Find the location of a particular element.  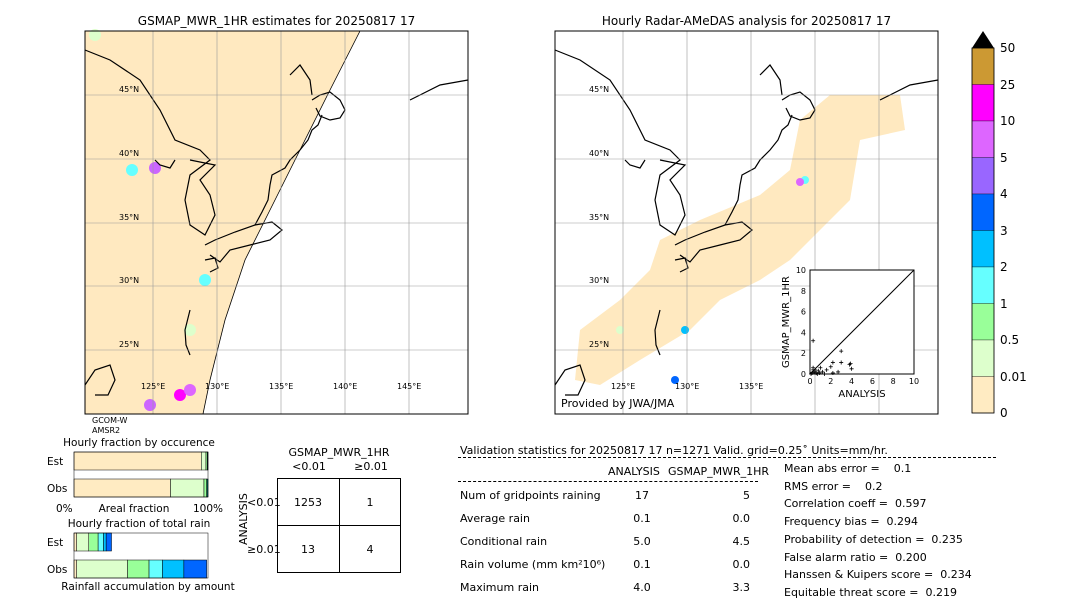

x-axis-label: Areal fraction is located at coordinates (134, 509).